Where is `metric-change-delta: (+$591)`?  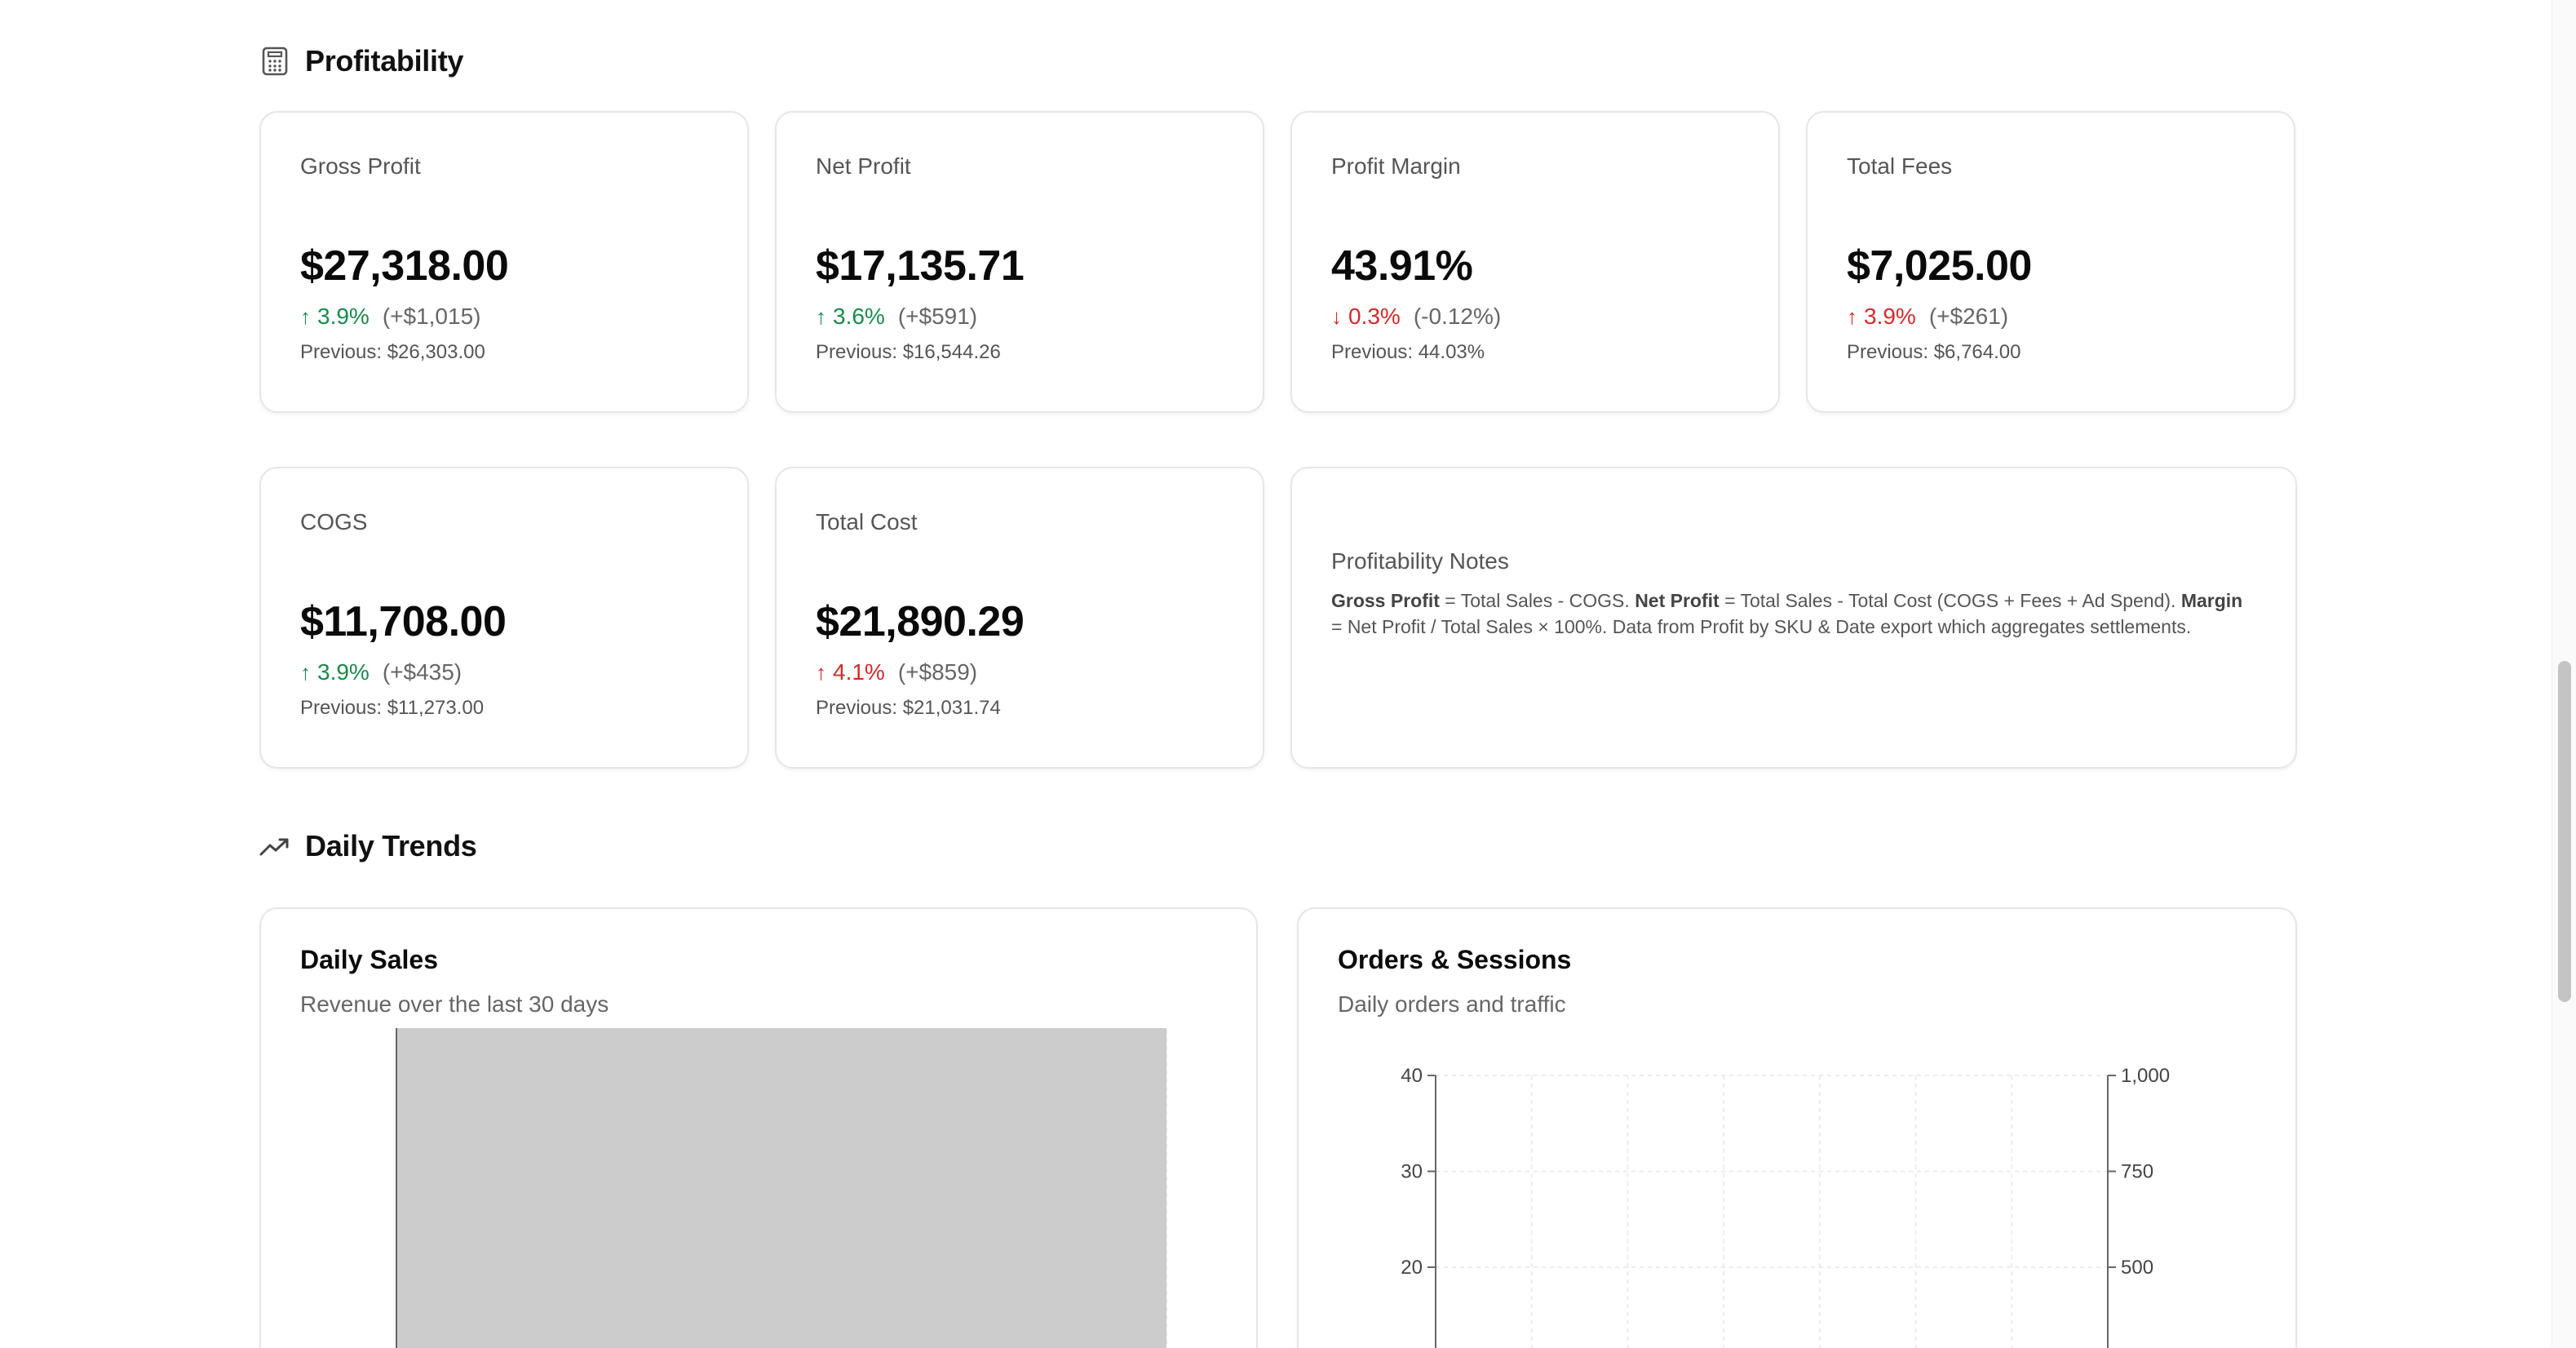 metric-change-delta: (+$591) is located at coordinates (937, 316).